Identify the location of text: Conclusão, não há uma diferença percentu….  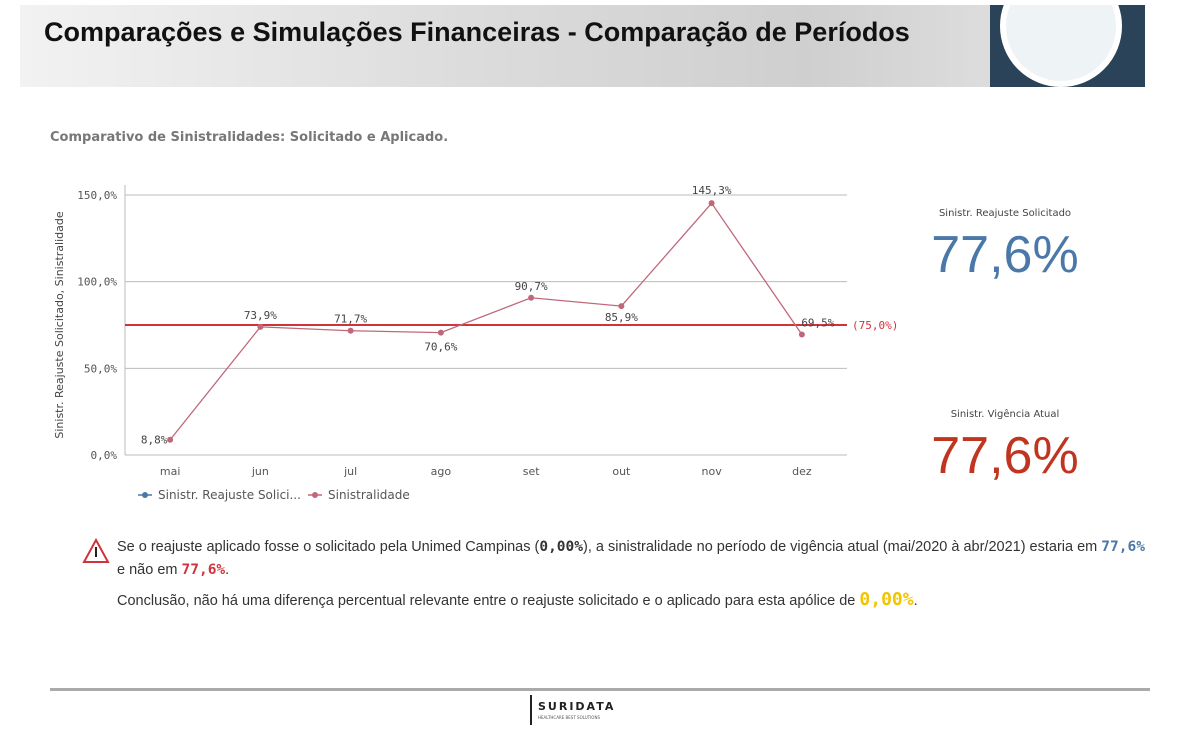
(488, 601).